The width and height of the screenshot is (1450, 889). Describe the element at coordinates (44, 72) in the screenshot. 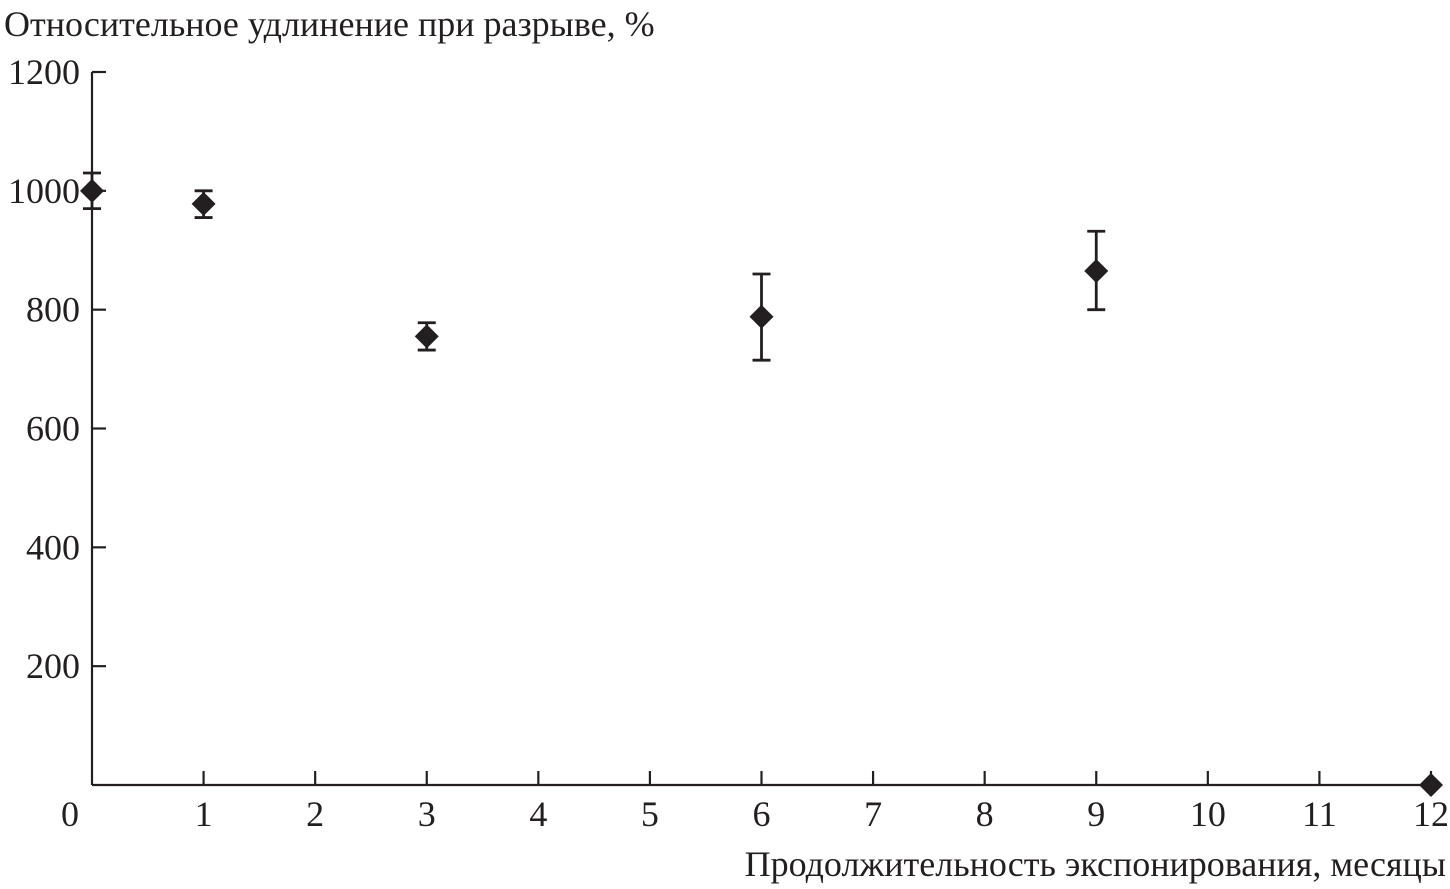

I see `y-tick-label: 1200` at that location.